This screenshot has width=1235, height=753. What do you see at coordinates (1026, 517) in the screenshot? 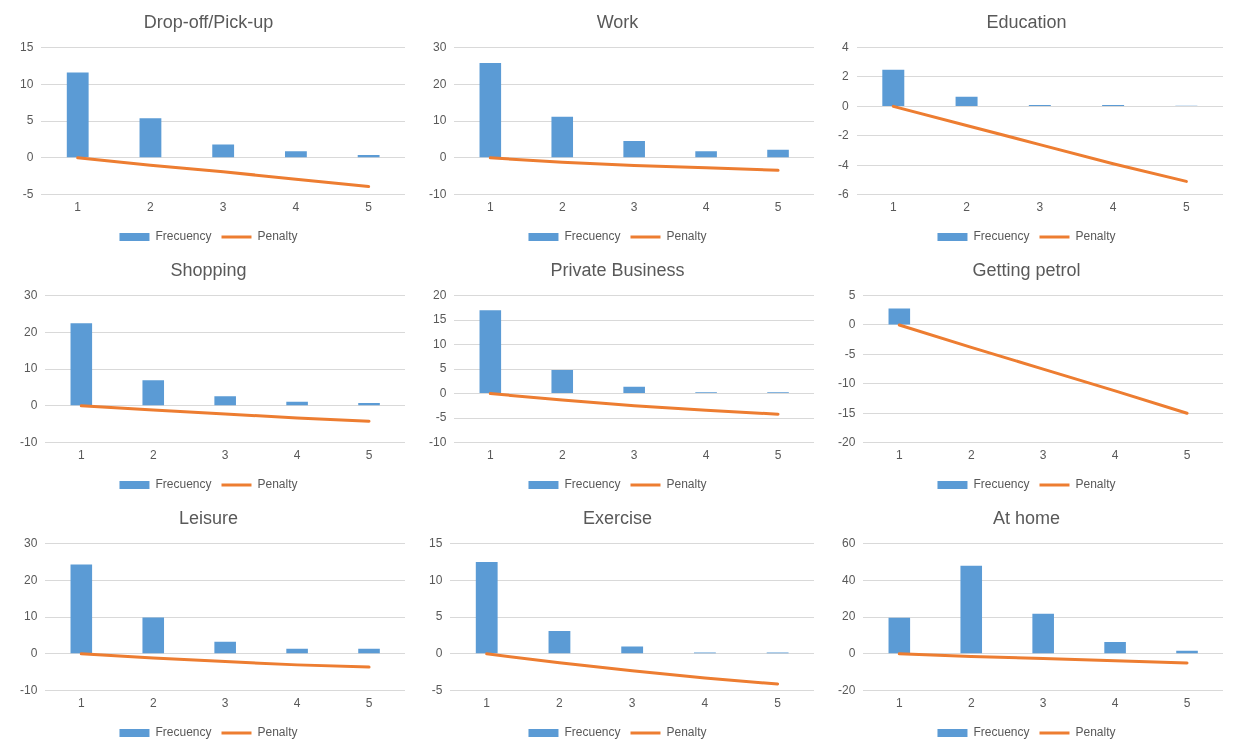
I see `chart-title: At home` at bounding box center [1026, 517].